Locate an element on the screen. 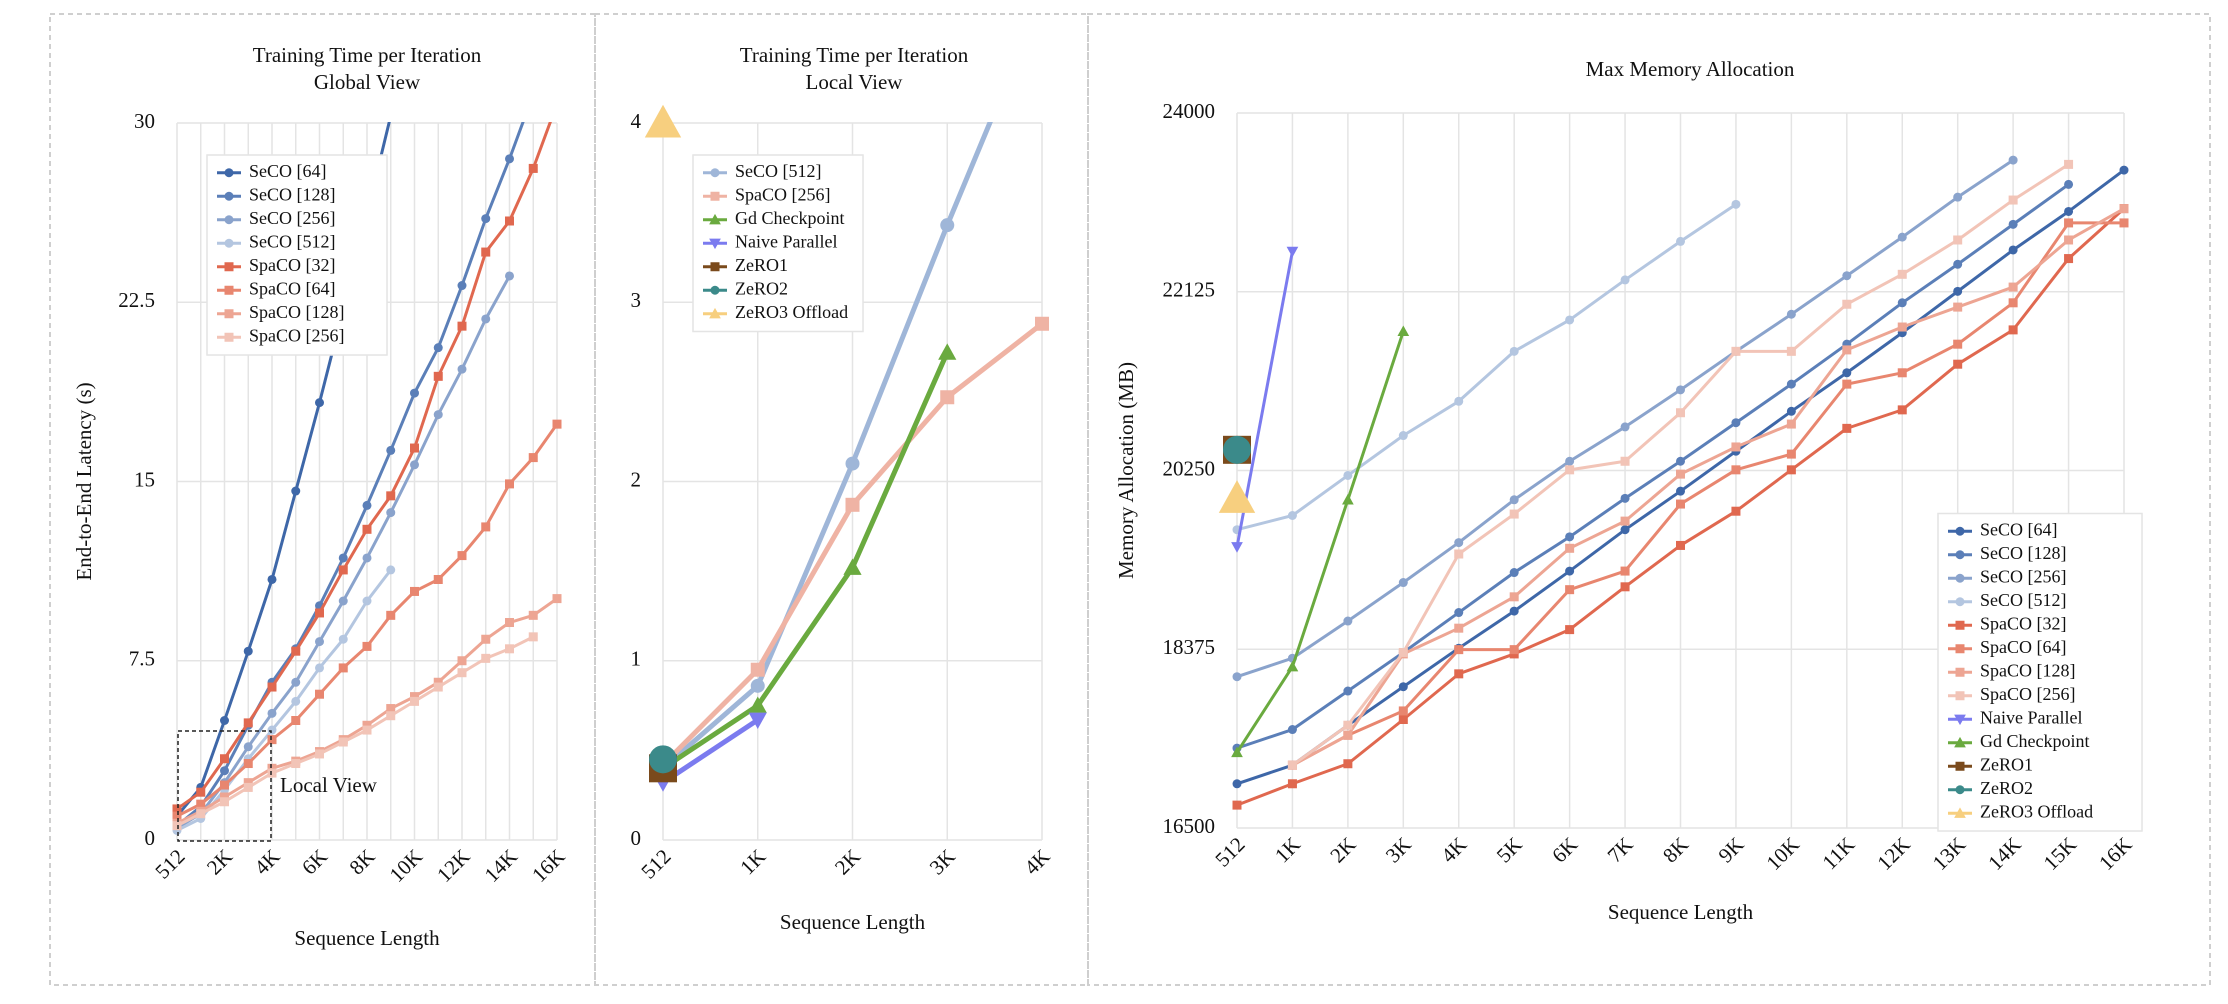 Image resolution: width=2228 pixels, height=1004 pixels. overlay-marks is located at coordinates (663, 443).